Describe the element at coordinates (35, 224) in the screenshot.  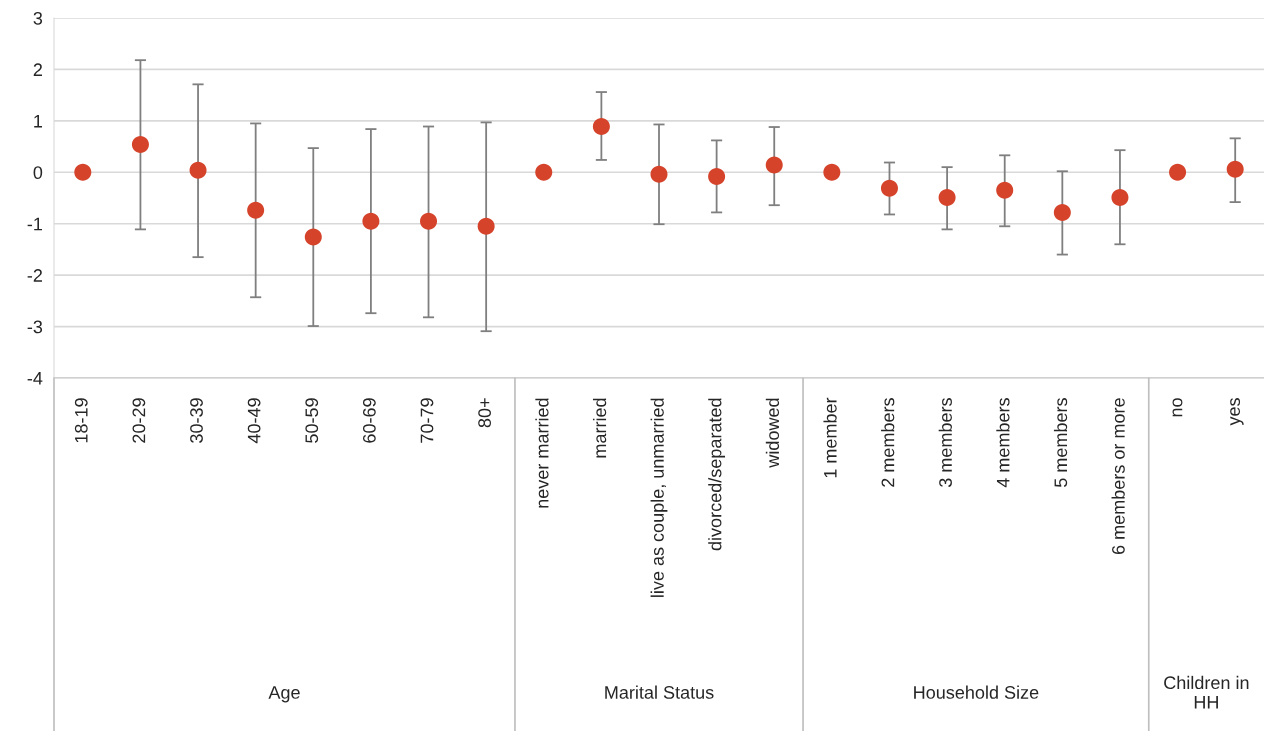
I see `y-tick-label: -1` at that location.